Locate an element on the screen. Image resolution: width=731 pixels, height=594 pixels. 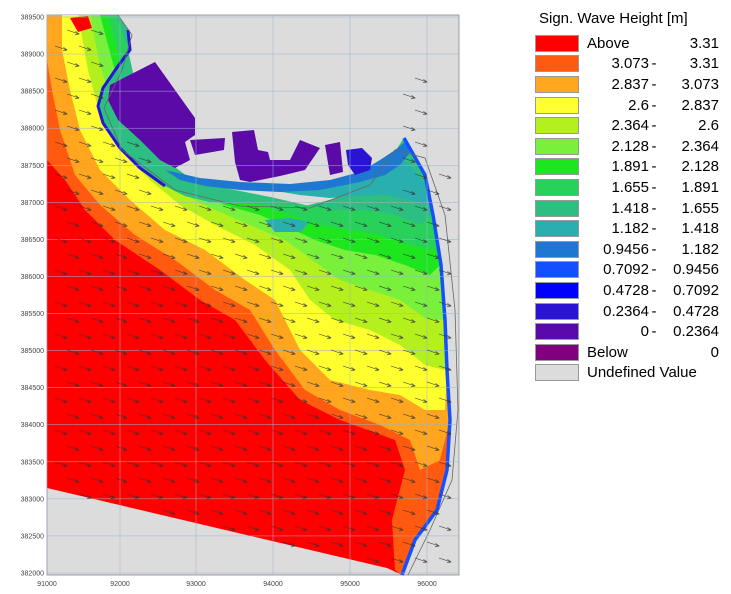
legend-range-high: 0.4728 is located at coordinates (696, 311).